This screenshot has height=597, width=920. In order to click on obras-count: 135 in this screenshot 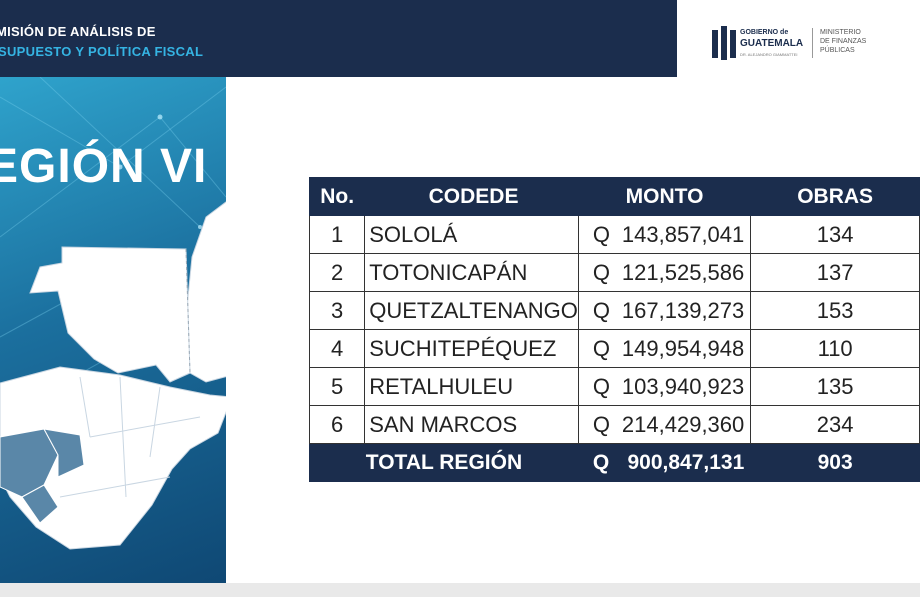, I will do `click(835, 386)`.